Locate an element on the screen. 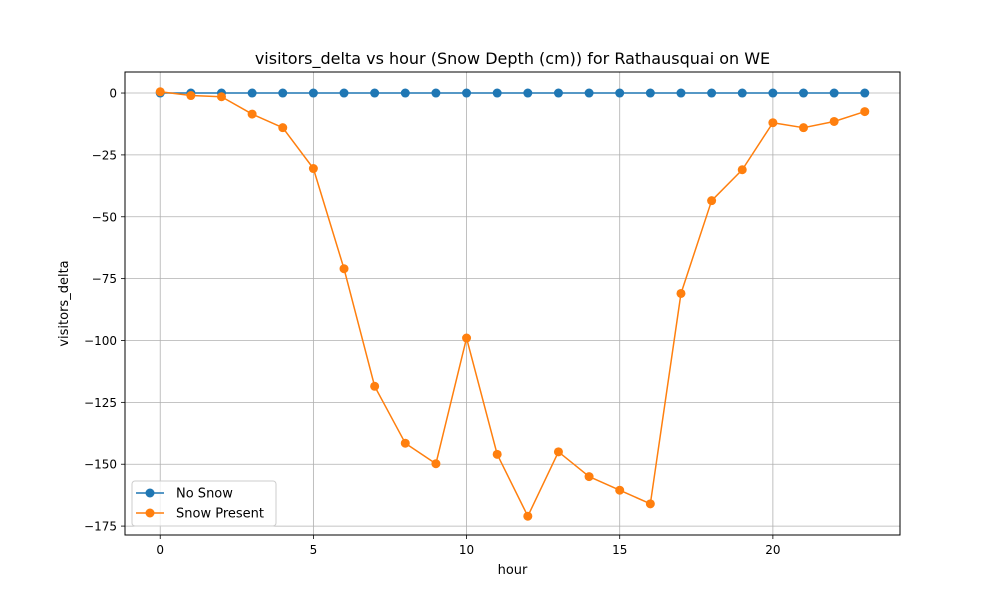 The width and height of the screenshot is (1000, 604). x-tick-label: 15 is located at coordinates (619, 550).